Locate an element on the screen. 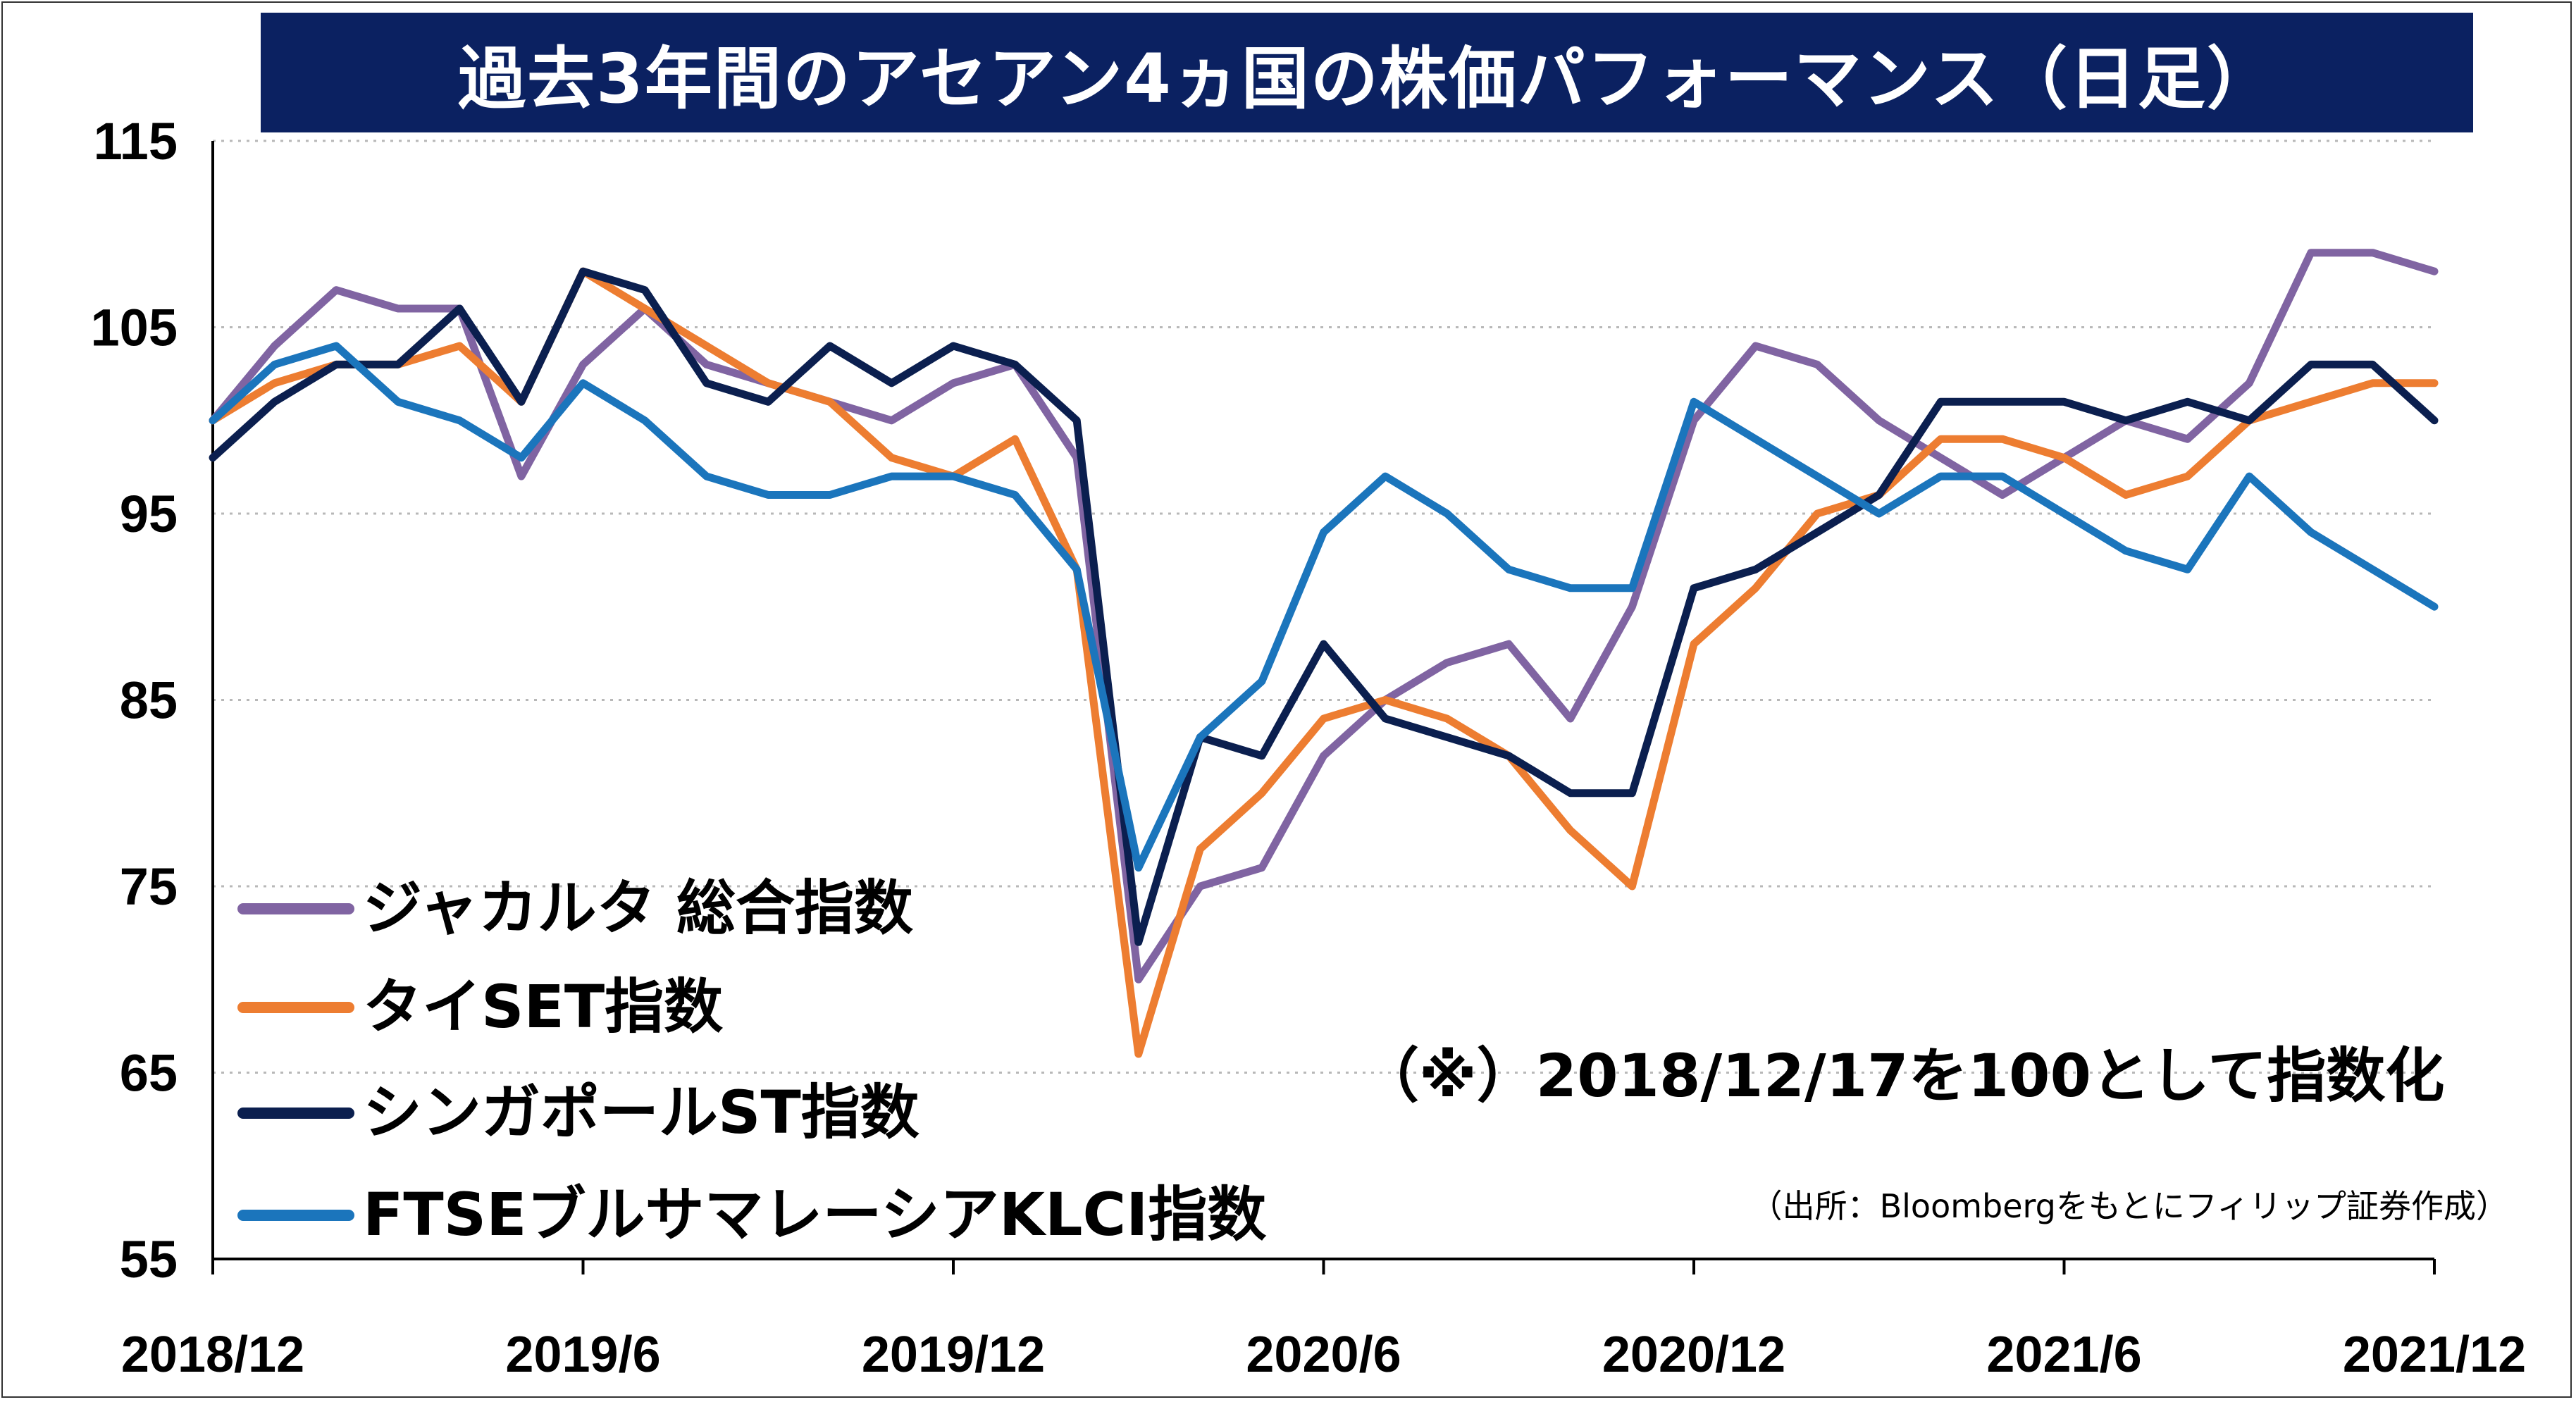  y-tick-label: 105 is located at coordinates (134, 328).